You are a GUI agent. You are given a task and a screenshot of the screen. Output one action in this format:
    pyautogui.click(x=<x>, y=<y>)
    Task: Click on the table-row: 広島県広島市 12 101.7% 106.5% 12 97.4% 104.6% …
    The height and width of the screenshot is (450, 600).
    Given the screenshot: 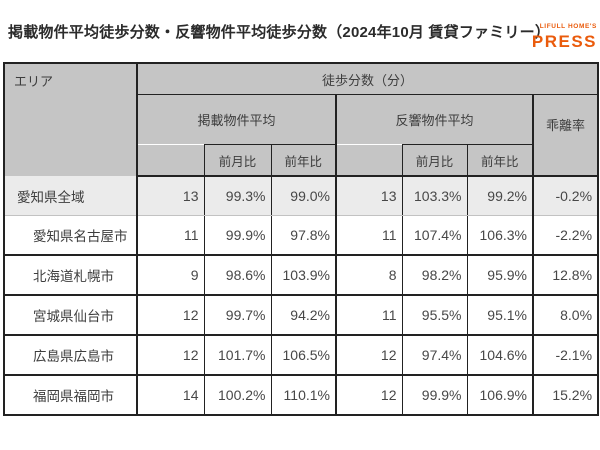 What is the action you would take?
    pyautogui.click(x=301, y=355)
    